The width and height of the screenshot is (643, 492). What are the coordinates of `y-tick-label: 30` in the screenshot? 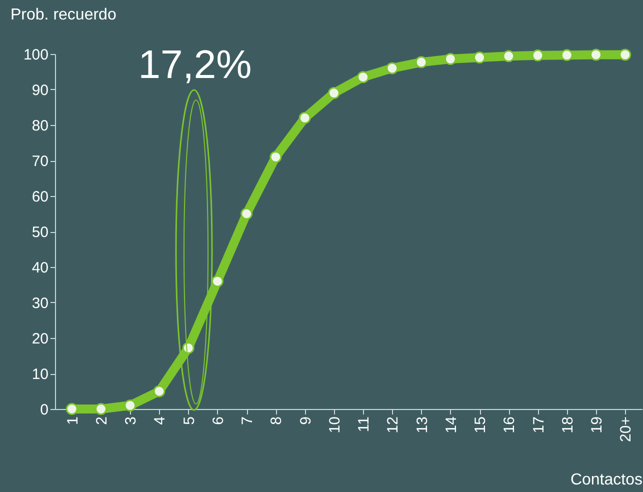 It's located at (40, 303).